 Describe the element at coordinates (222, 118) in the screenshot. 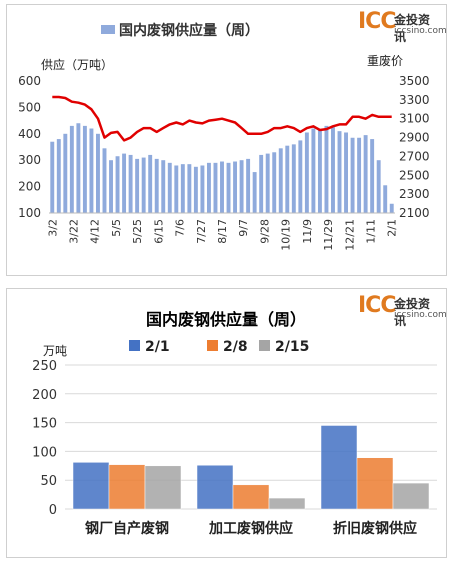

I see `price-line` at that location.